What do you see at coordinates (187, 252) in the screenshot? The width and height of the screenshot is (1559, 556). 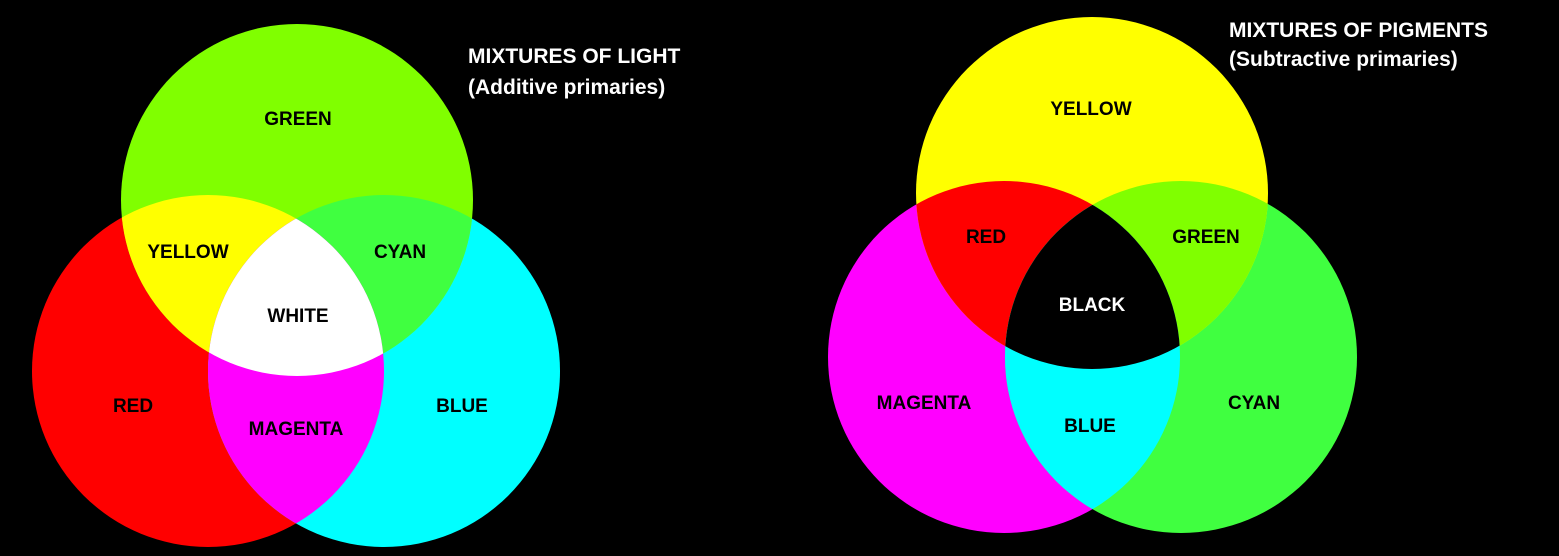 I see `label-yellow: YELLOW` at bounding box center [187, 252].